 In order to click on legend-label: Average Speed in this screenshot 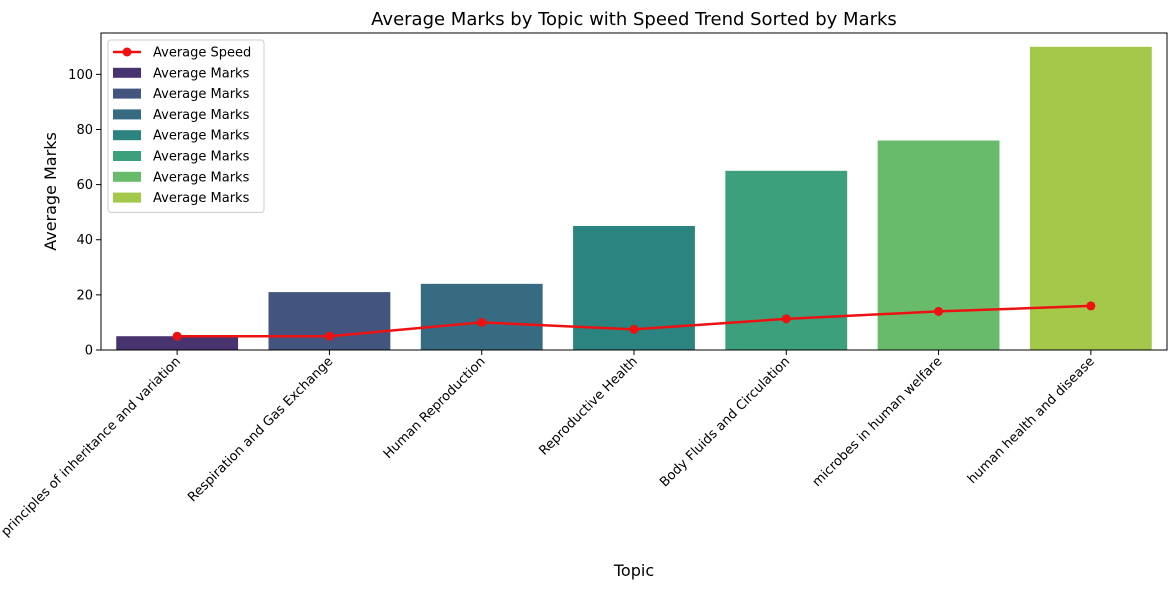, I will do `click(202, 53)`.